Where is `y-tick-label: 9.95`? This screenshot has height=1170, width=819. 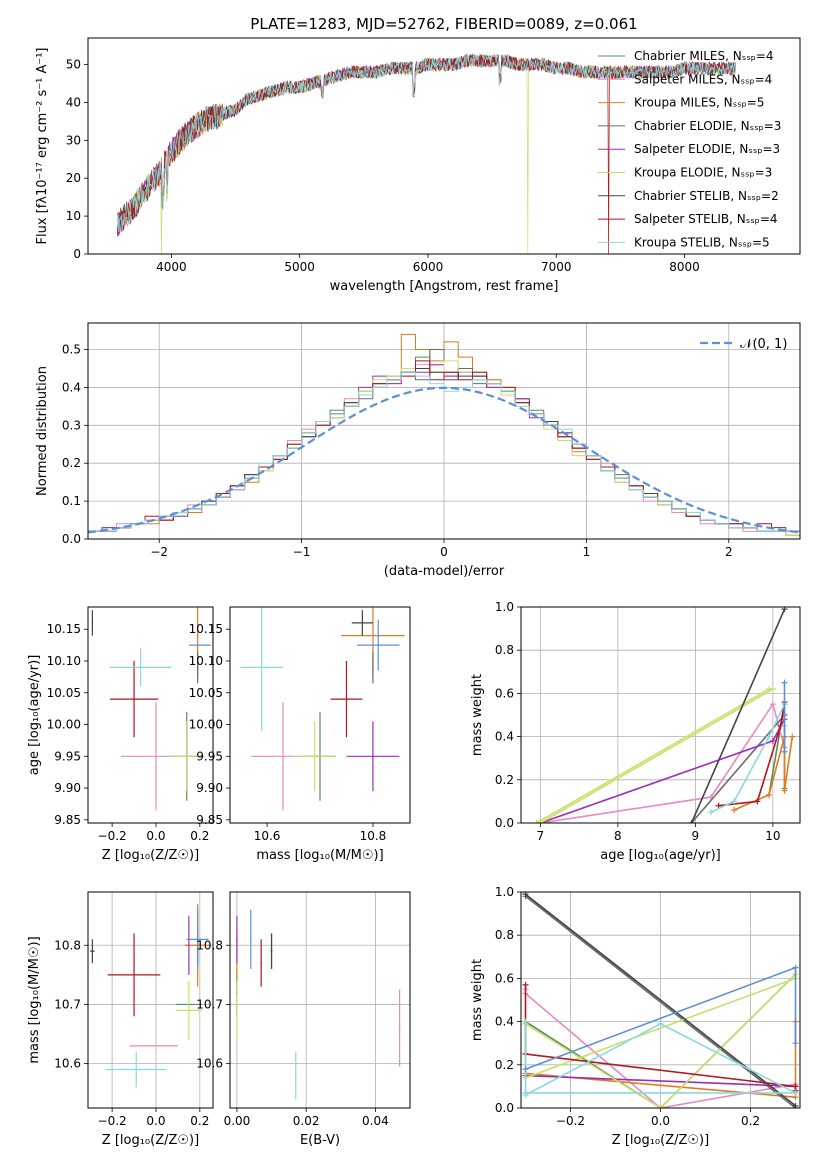 y-tick-label: 9.95 is located at coordinates (67, 756).